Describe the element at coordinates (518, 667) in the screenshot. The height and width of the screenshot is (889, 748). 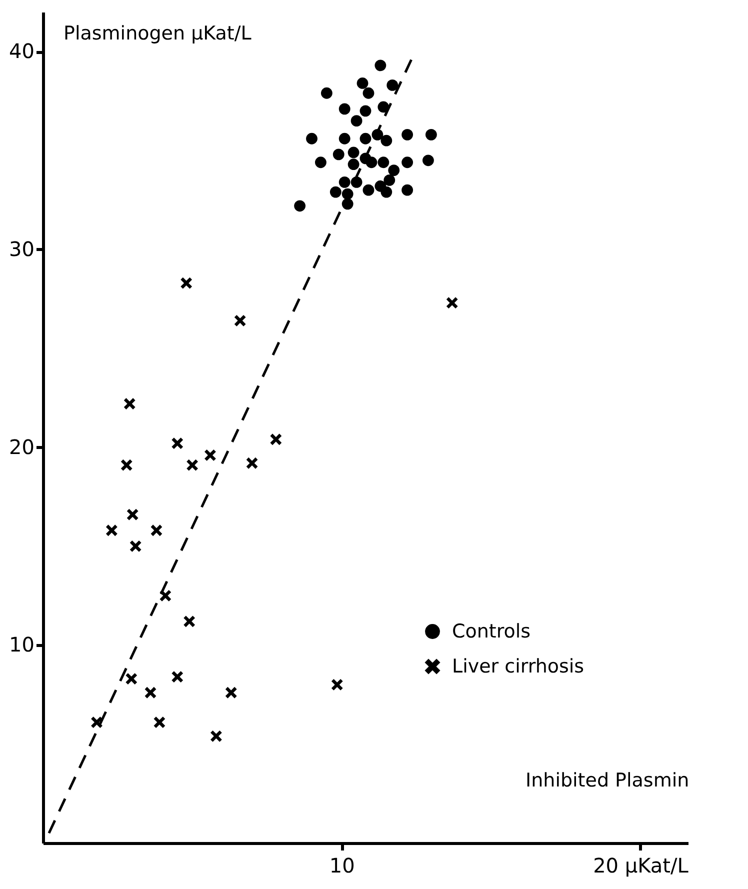
I see `legend-label: Liver cirrhosis` at that location.